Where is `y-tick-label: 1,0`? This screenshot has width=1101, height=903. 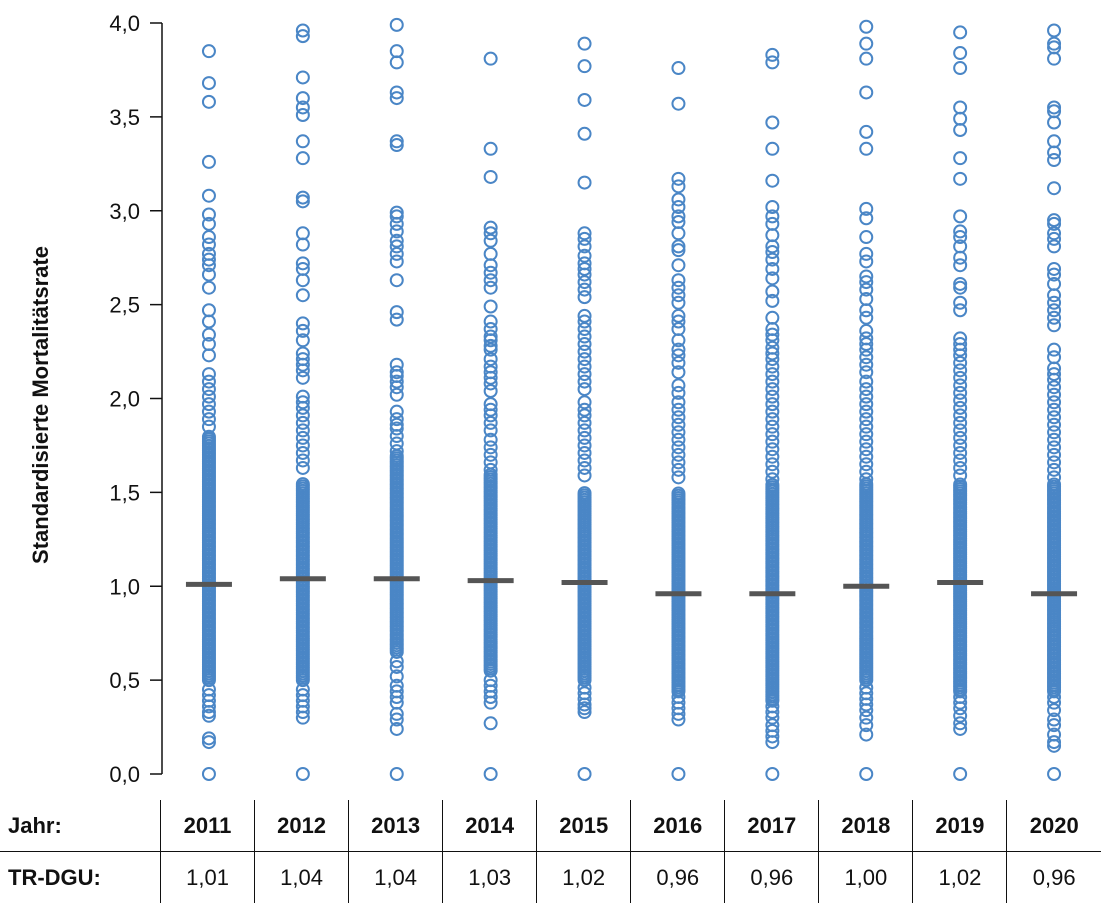 y-tick-label: 1,0 is located at coordinates (124, 586).